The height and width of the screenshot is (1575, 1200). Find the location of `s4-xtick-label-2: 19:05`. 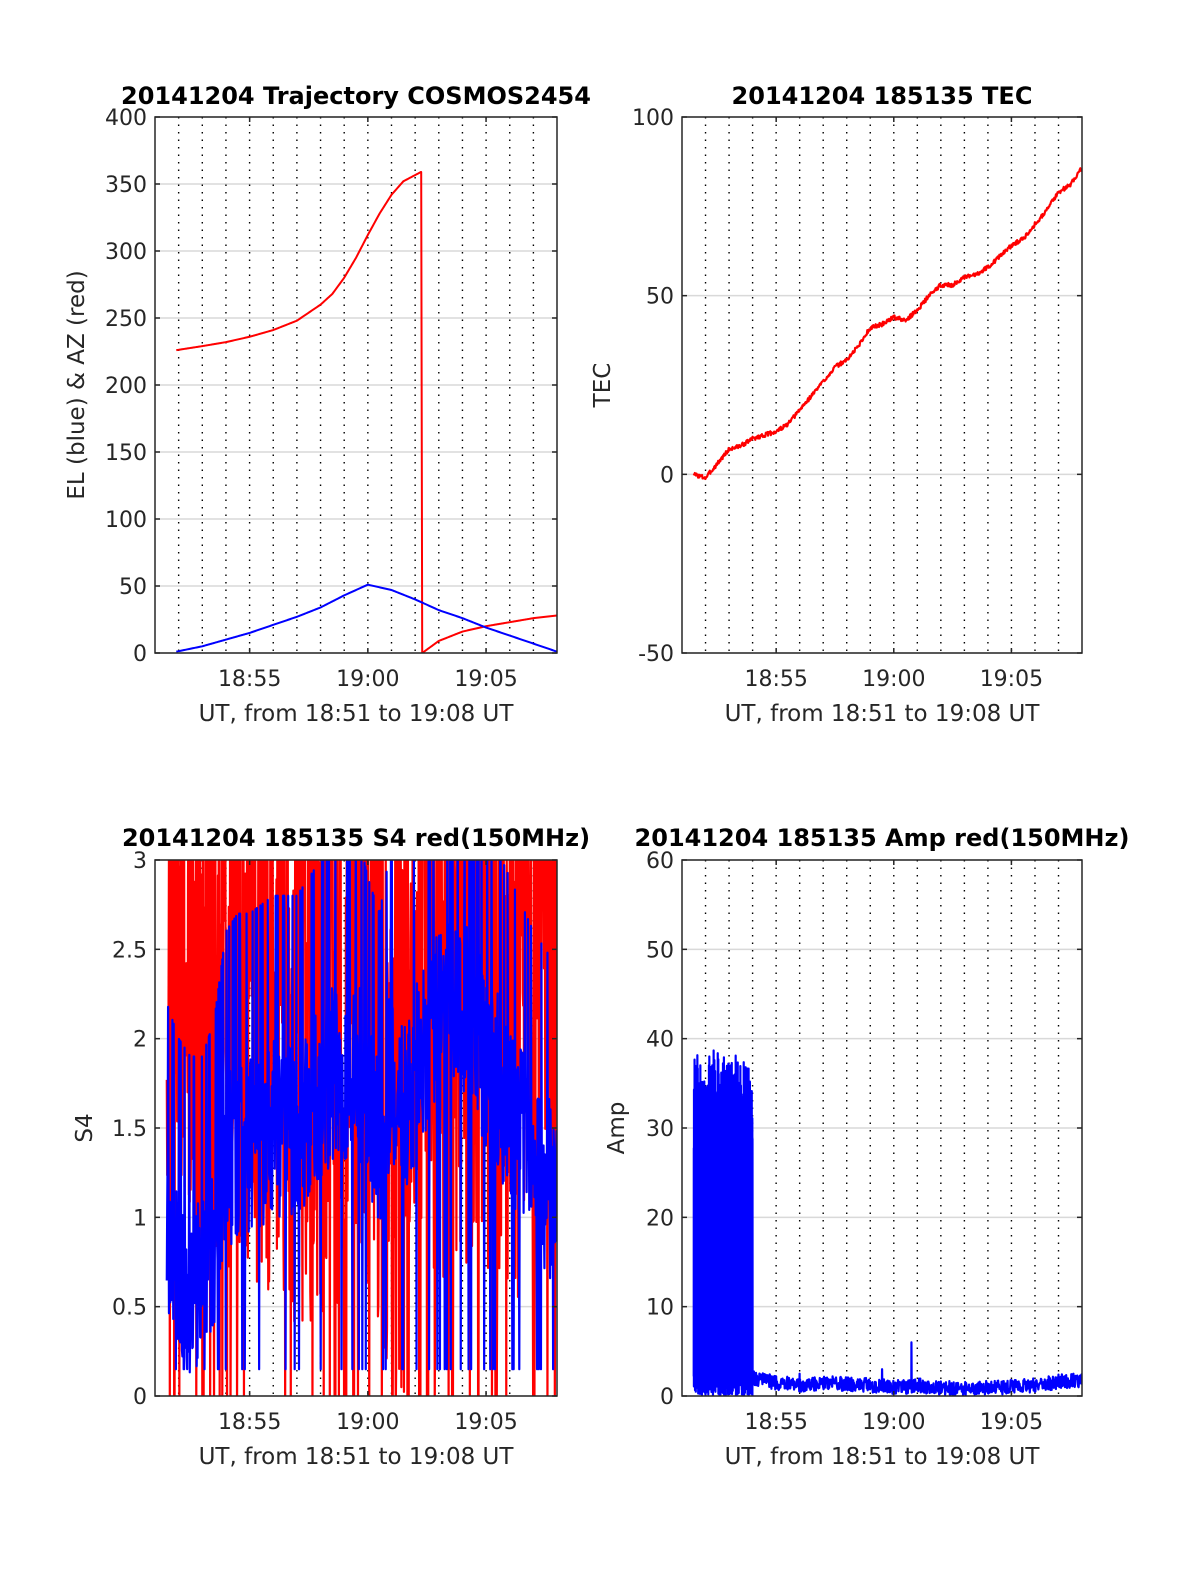

s4-xtick-label-2: 19:05 is located at coordinates (485, 1422).